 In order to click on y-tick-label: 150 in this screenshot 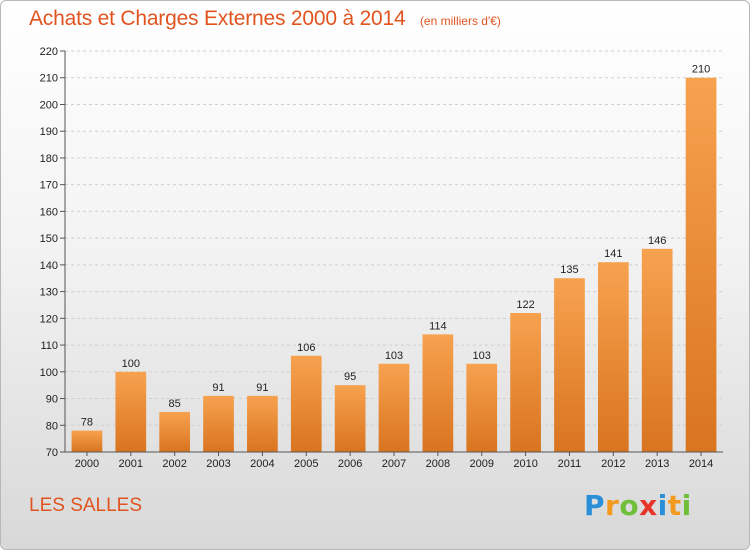, I will do `click(49, 239)`.